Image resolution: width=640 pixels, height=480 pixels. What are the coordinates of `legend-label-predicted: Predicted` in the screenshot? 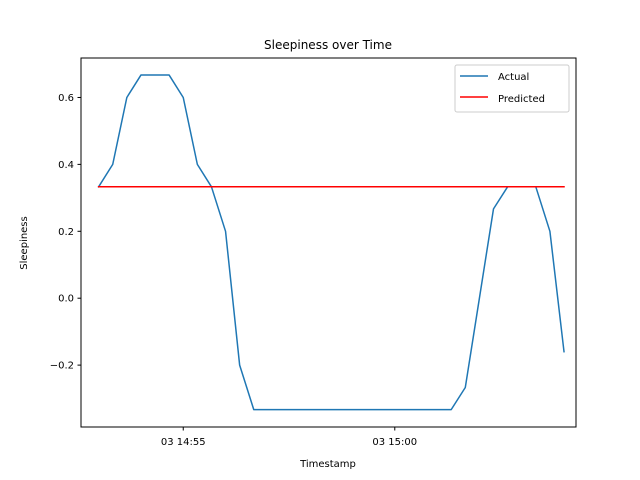 It's located at (521, 99).